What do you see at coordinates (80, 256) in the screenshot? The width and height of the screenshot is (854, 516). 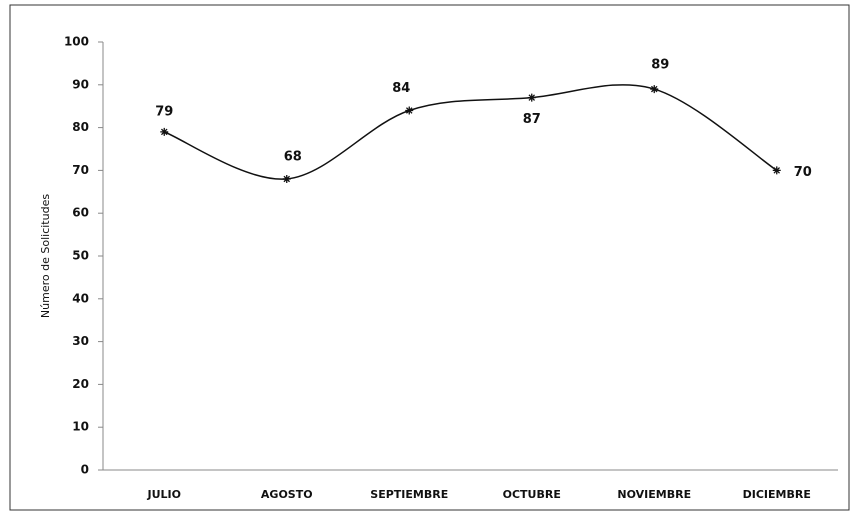 I see `y-tick-label: 50` at bounding box center [80, 256].